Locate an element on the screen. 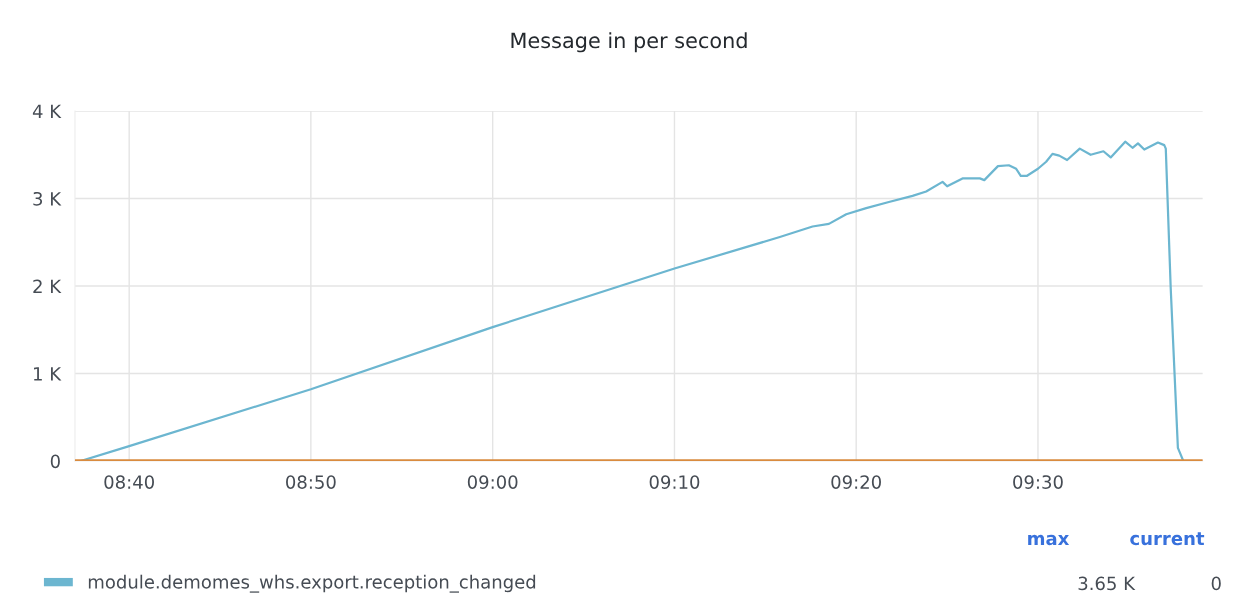 Image resolution: width=1258 pixels, height=612 pixels. x-tick-label: 08:50 is located at coordinates (311, 482).